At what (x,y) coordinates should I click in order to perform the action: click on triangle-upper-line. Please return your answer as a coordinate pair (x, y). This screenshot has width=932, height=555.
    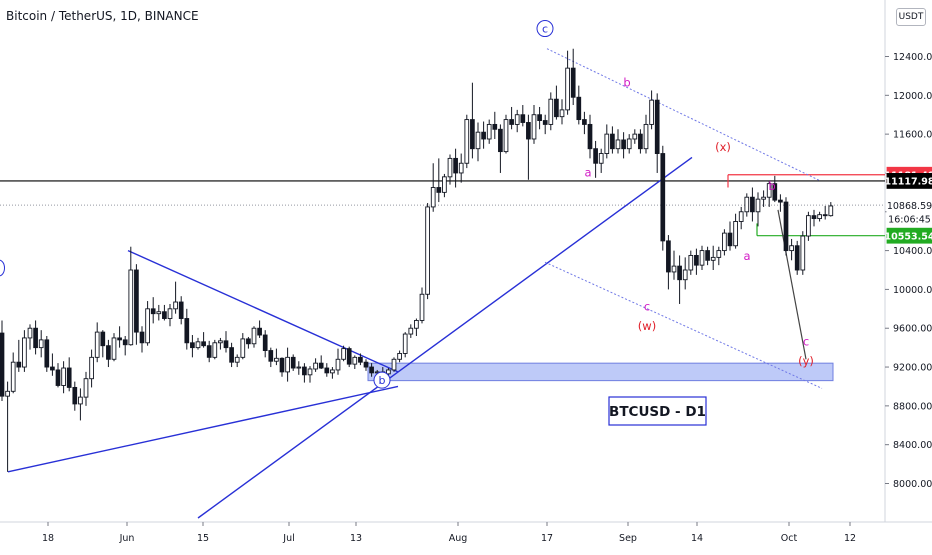
    Looking at the image, I should click on (263, 311).